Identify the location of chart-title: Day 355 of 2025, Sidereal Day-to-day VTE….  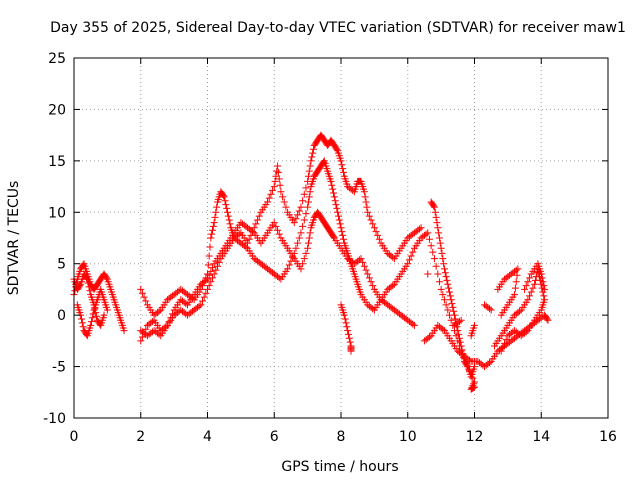
(338, 28).